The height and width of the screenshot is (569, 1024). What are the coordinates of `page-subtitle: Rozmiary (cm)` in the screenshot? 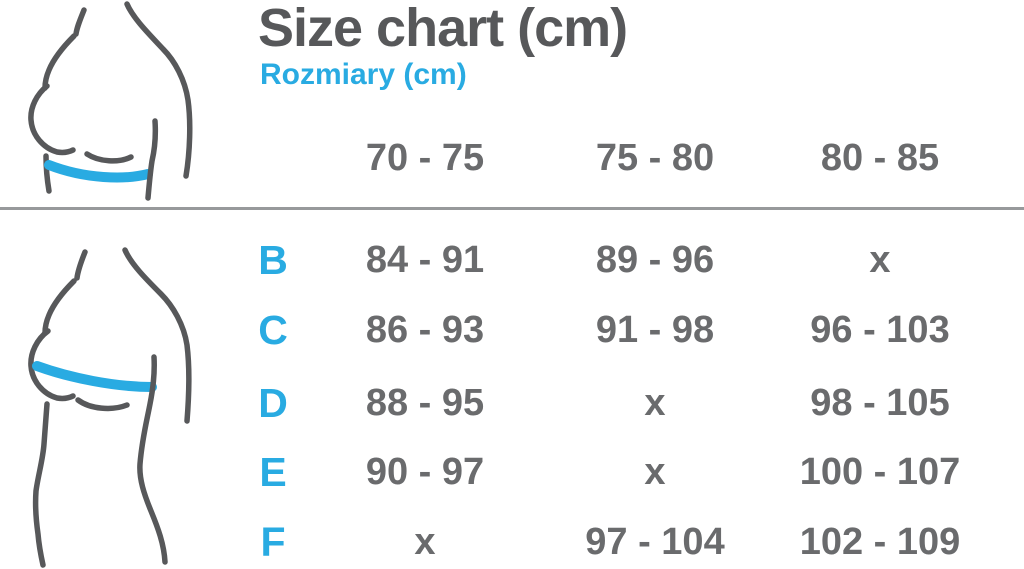 It's located at (363, 74).